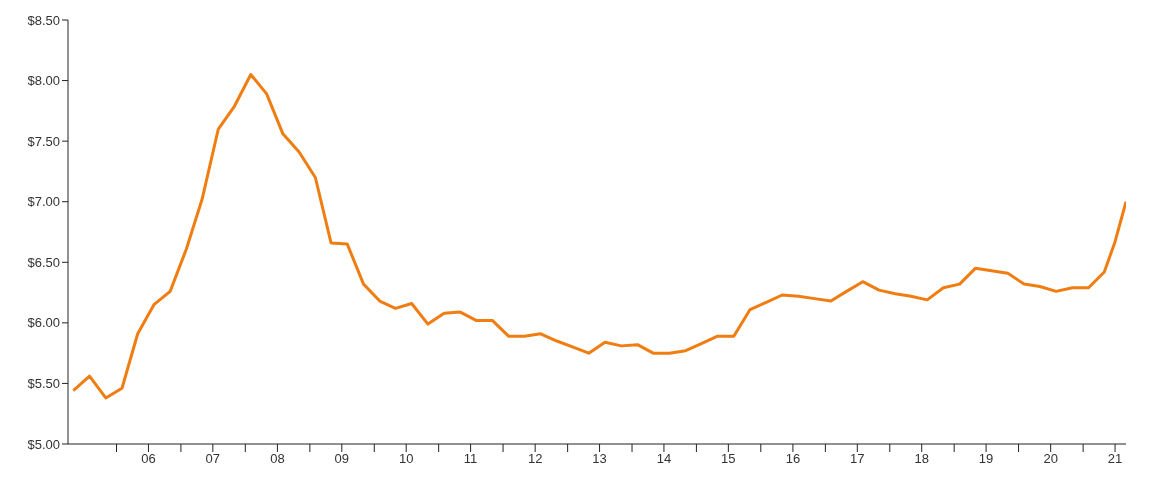 This screenshot has width=1152, height=490. Describe the element at coordinates (1050, 459) in the screenshot. I see `x-tick-label: 20` at that location.